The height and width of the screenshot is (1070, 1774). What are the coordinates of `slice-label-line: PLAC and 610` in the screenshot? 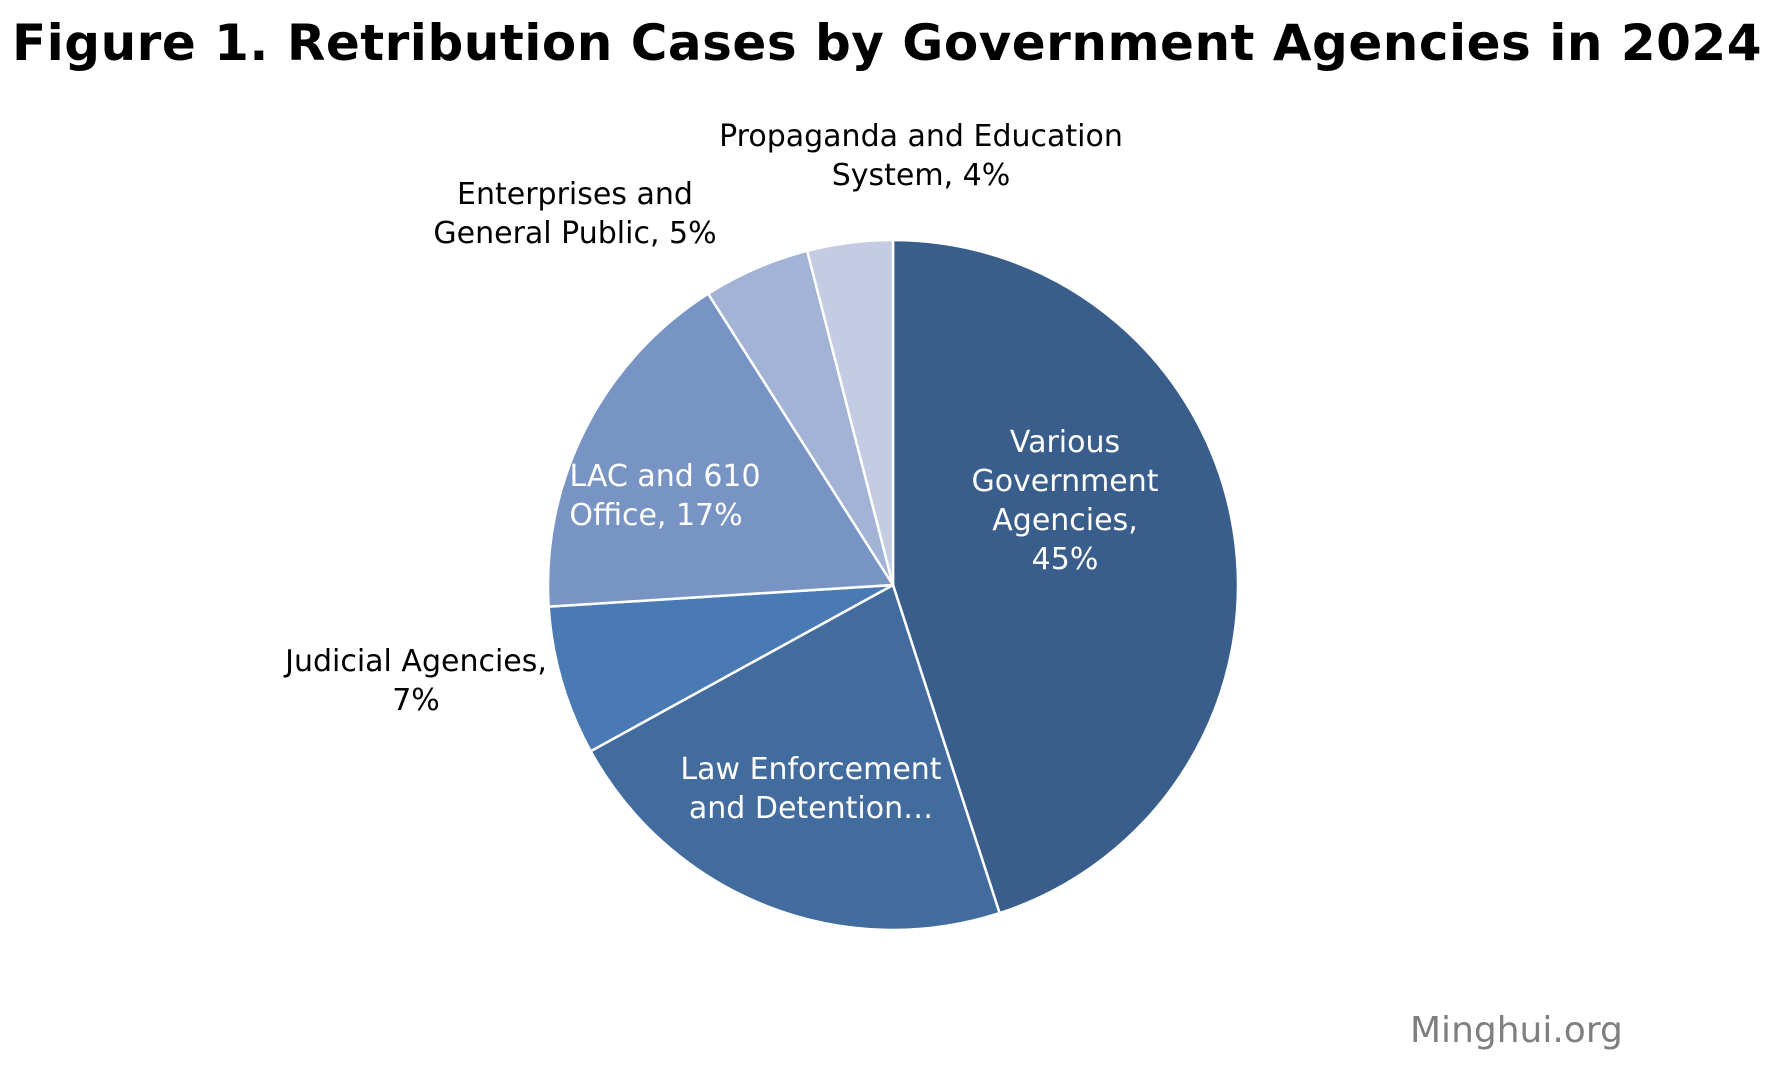 It's located at (655, 476).